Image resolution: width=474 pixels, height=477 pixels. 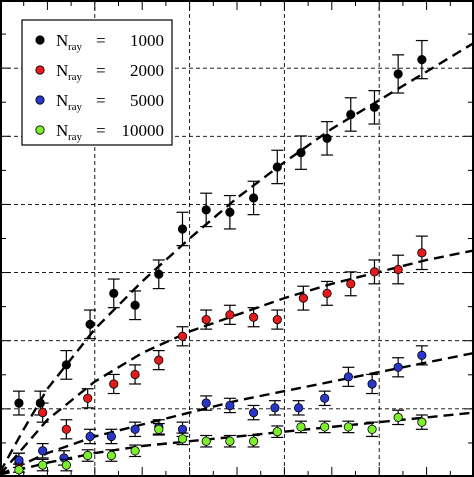 I want to click on legend-label-value: 2000, so click(x=147, y=70).